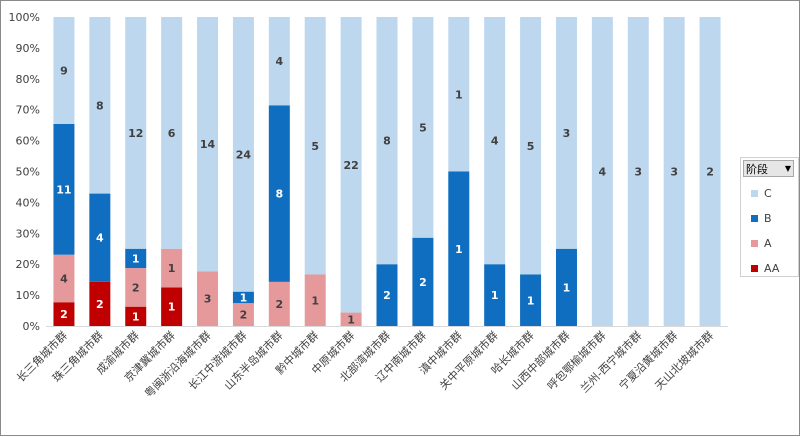 This screenshot has height=437, width=800. I want to click on y-tick-label: 90%, so click(28, 48).